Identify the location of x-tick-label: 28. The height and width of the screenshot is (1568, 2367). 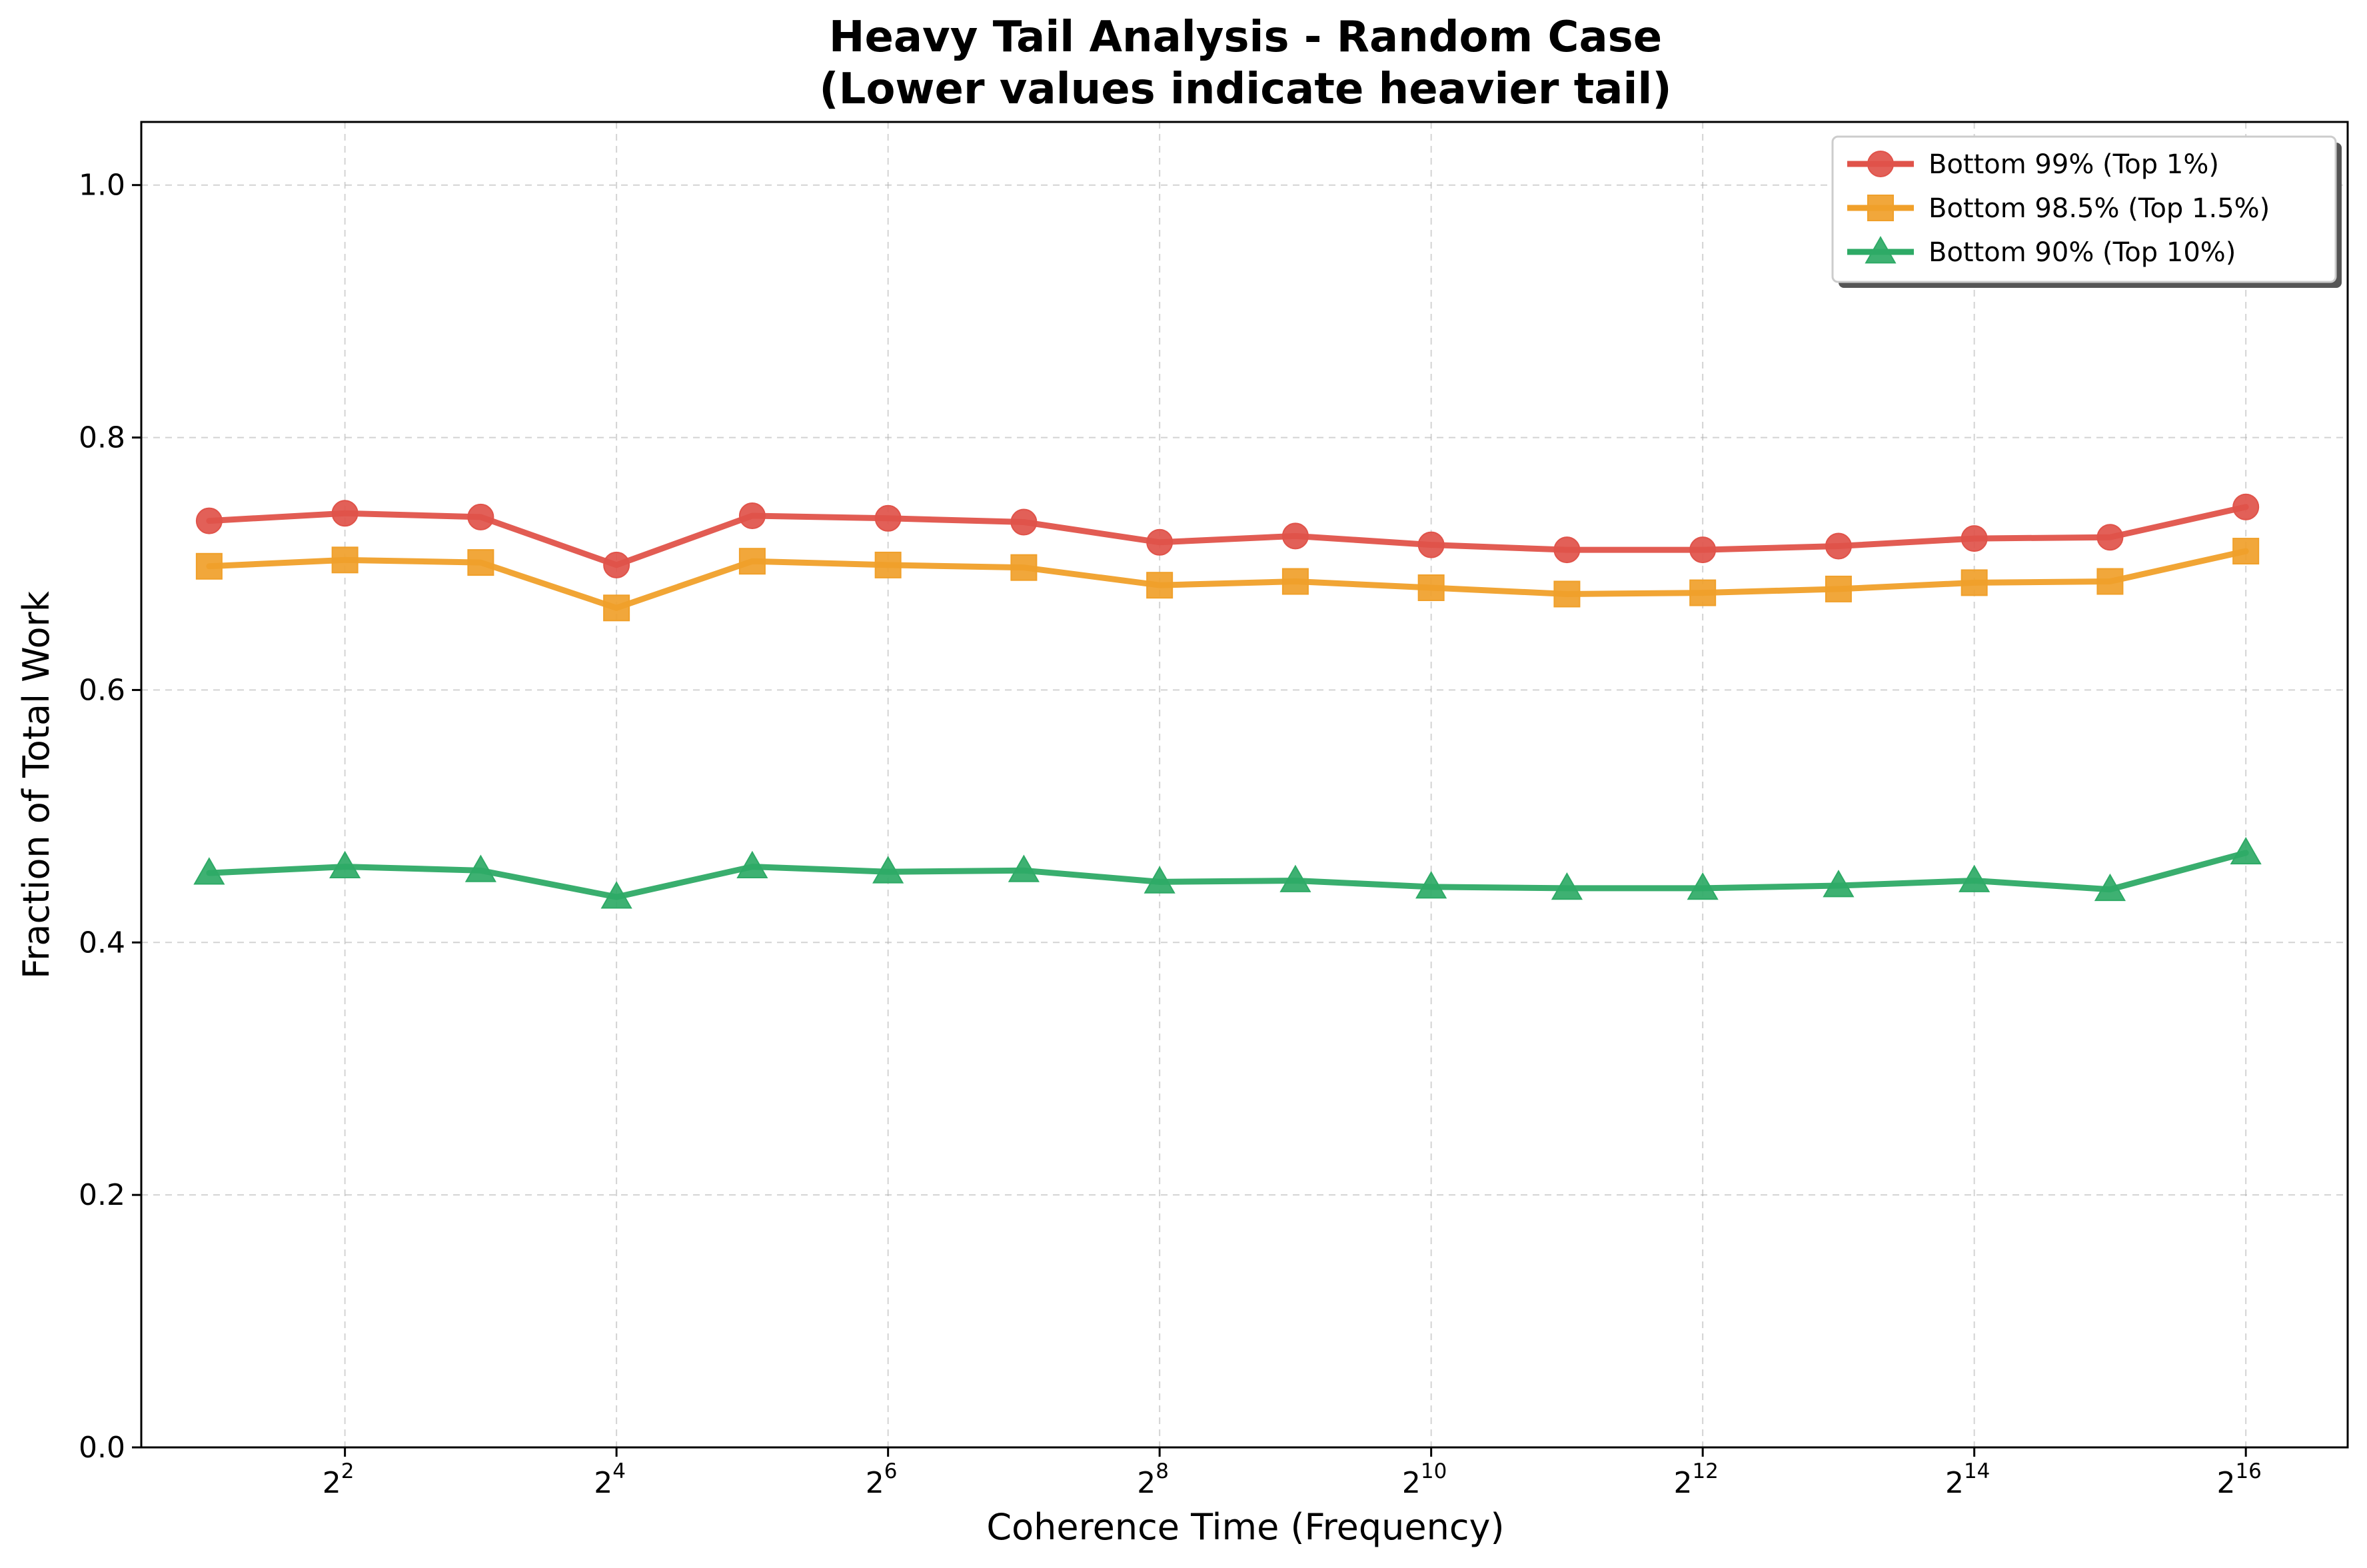
(1153, 1479).